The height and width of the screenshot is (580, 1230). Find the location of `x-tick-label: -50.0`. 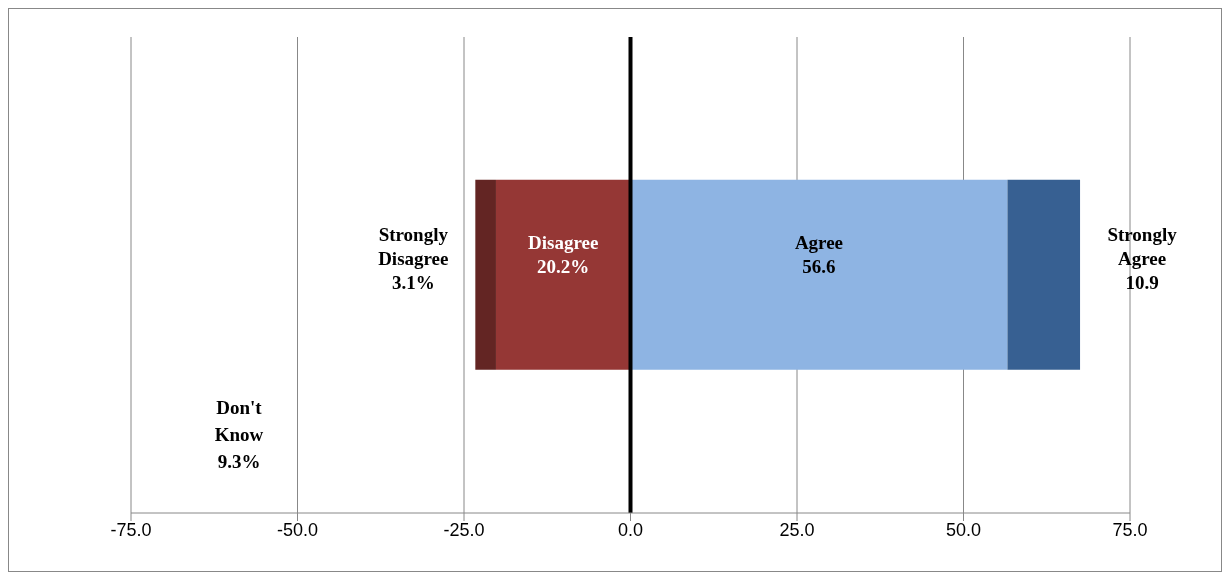

x-tick-label: -50.0 is located at coordinates (297, 529).